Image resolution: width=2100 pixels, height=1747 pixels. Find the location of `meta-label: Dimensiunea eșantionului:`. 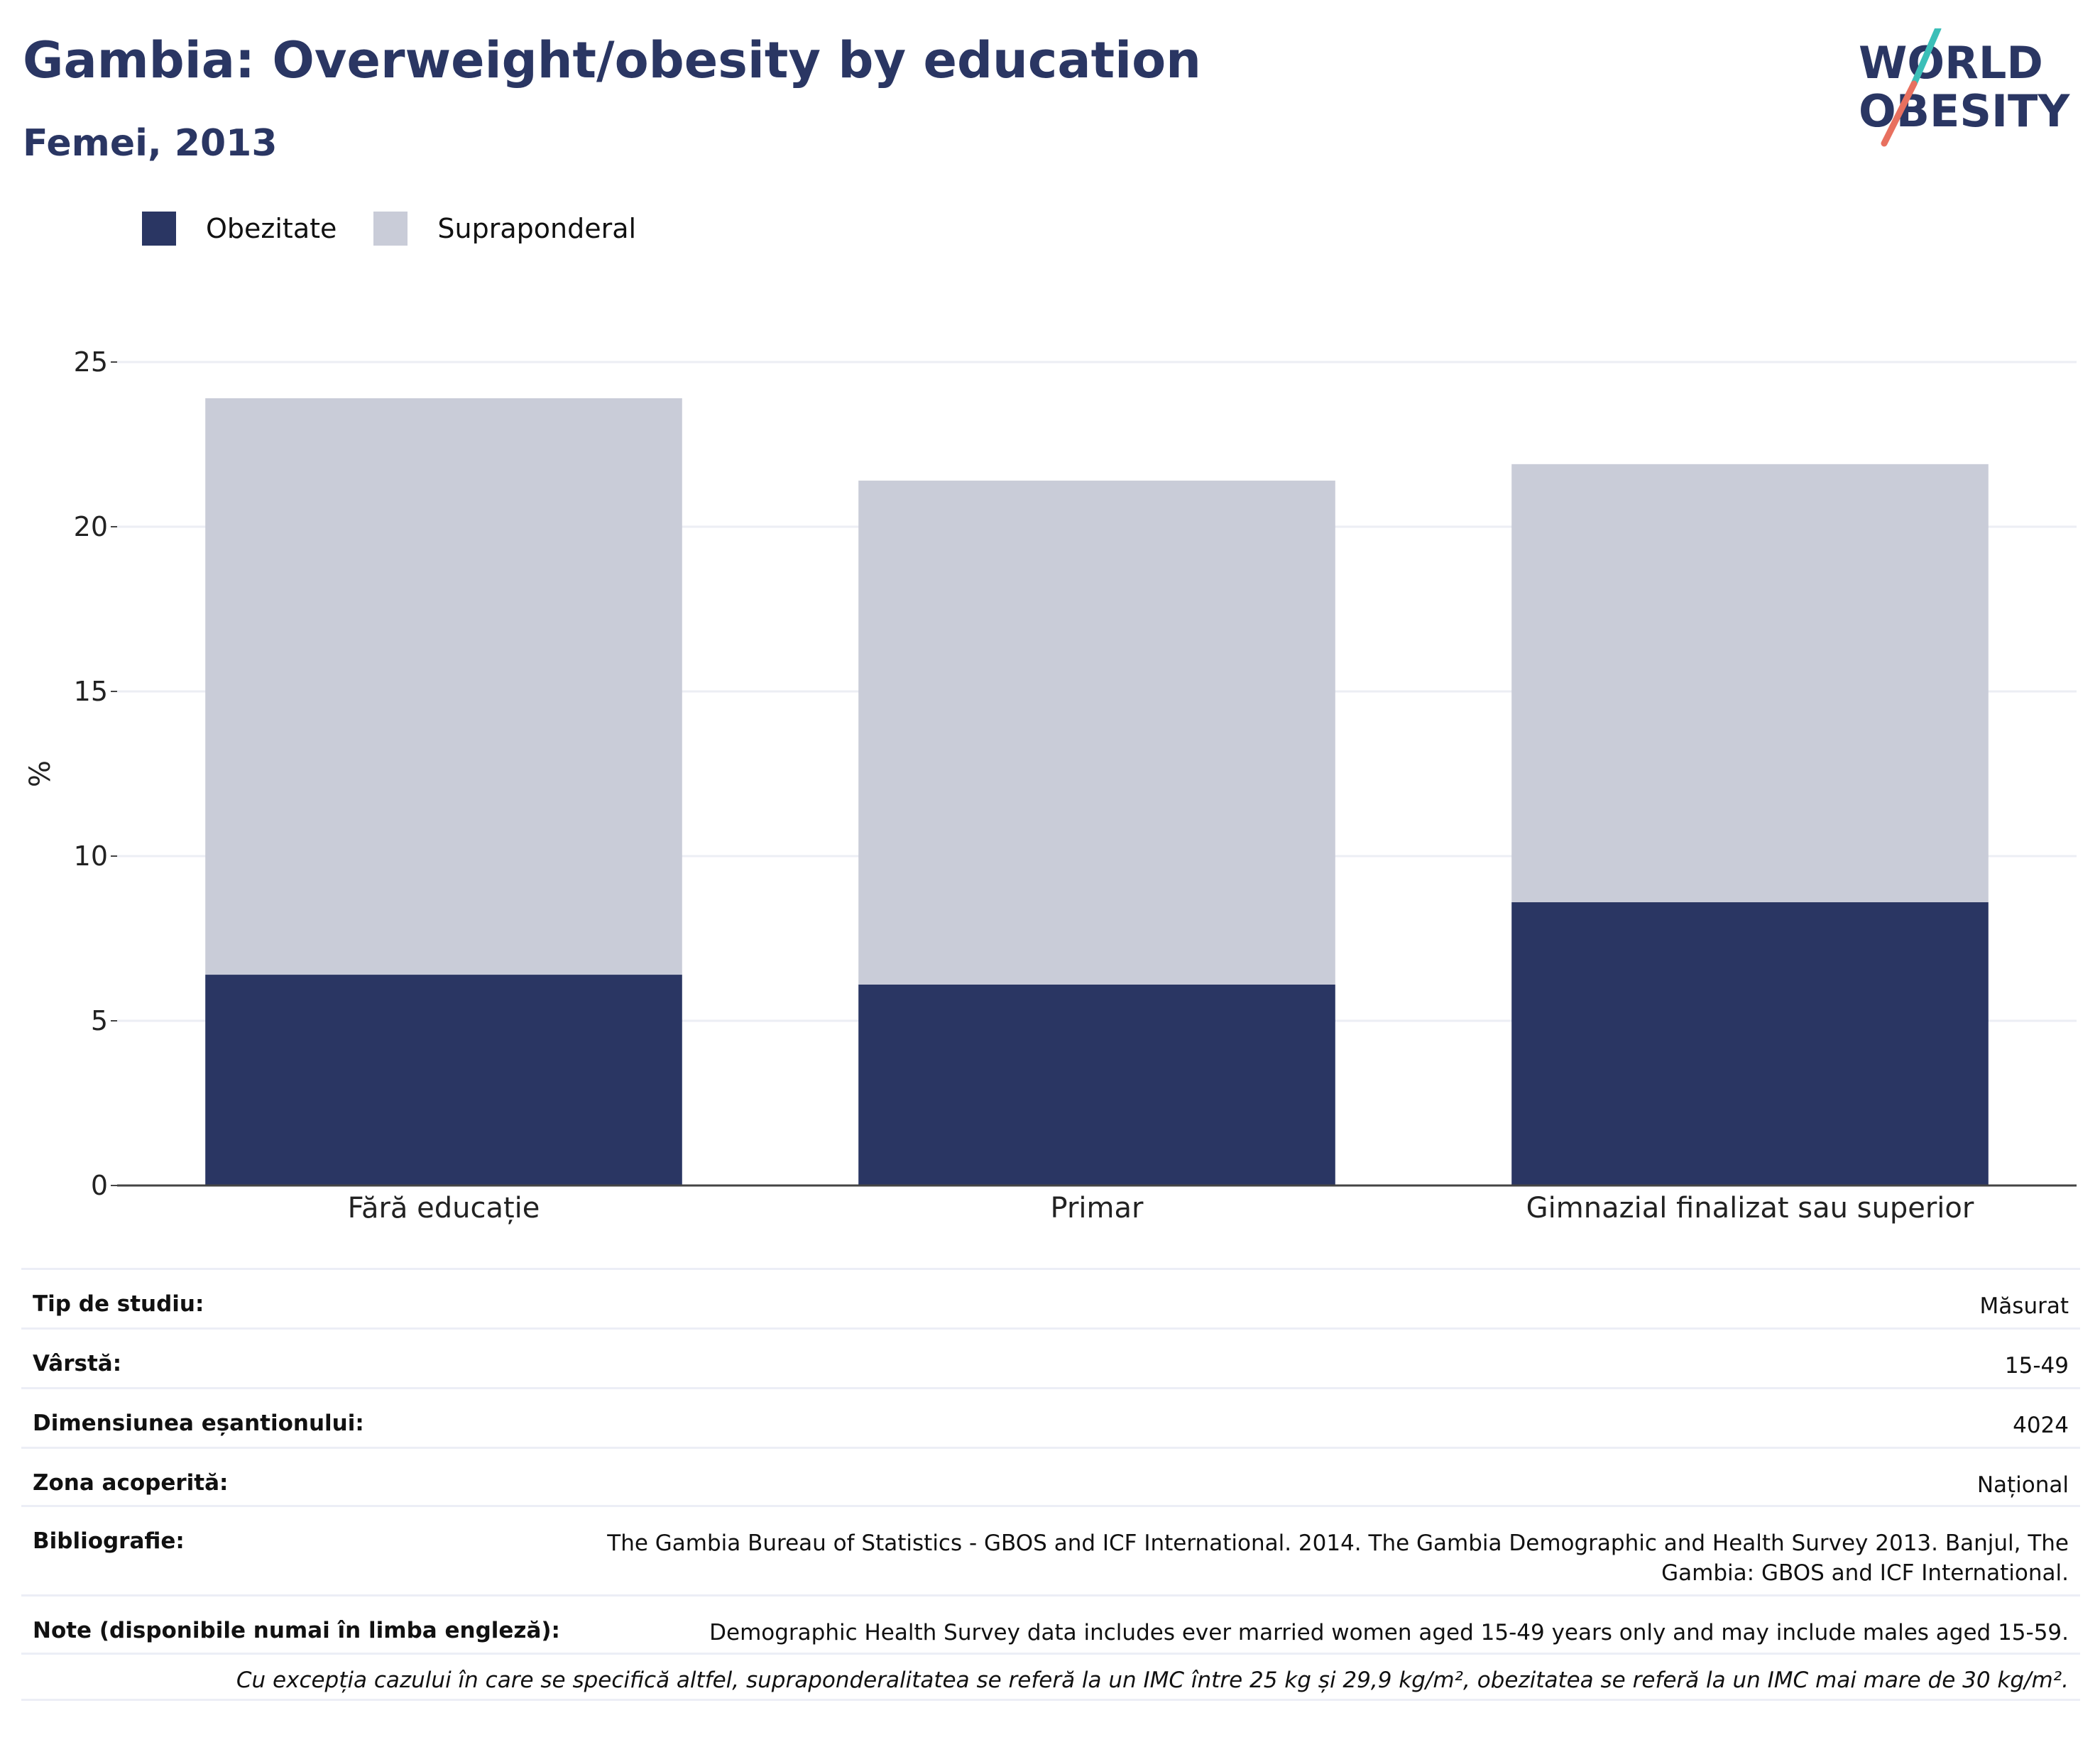

meta-label: Dimensiunea eșantionului: is located at coordinates (198, 1423).